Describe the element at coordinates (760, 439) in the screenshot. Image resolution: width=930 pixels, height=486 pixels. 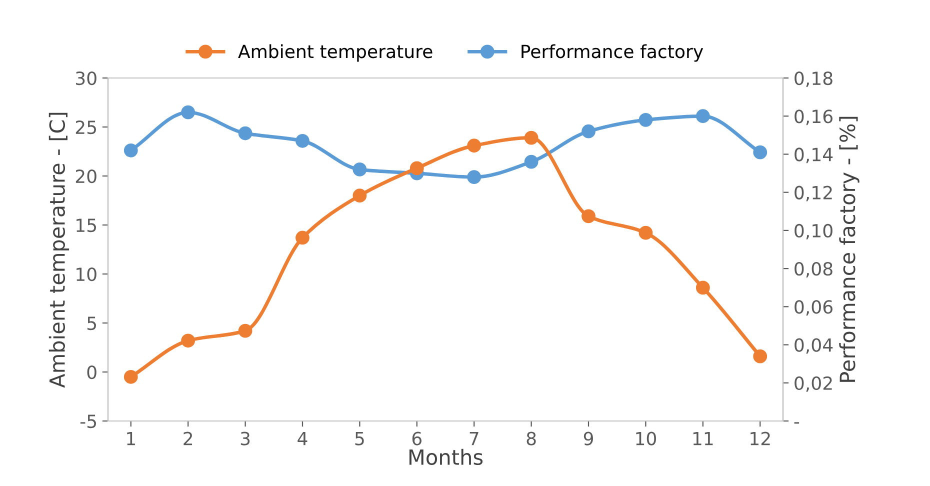
I see `x-tick-label: 12` at that location.